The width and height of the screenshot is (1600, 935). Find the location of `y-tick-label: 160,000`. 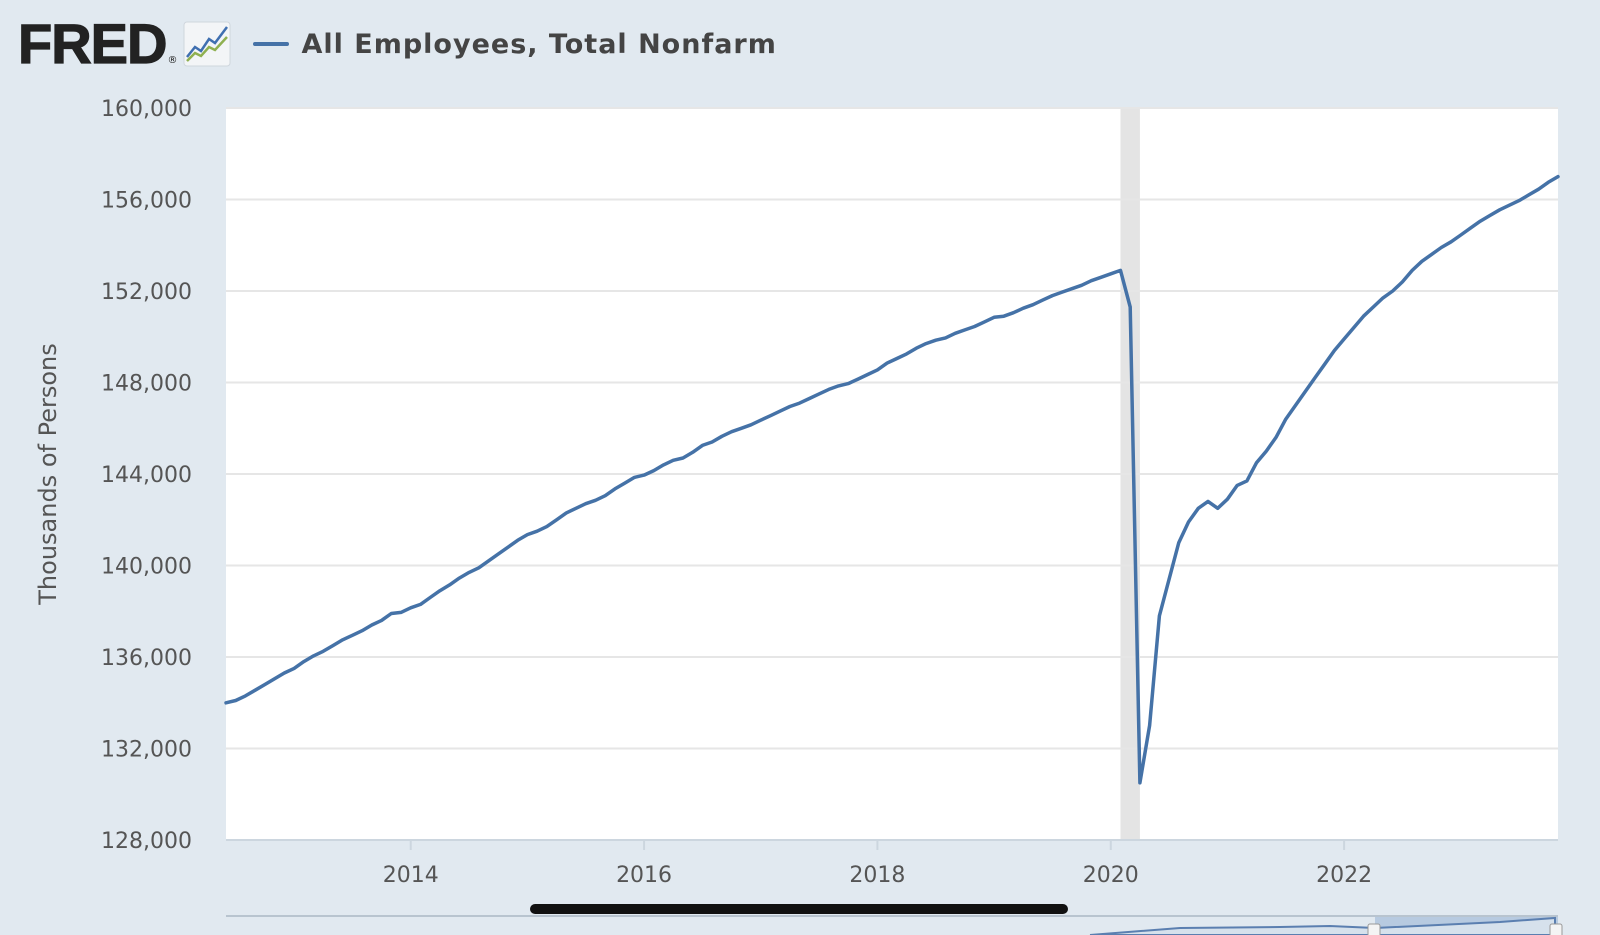

y-tick-label: 160,000 is located at coordinates (146, 109).